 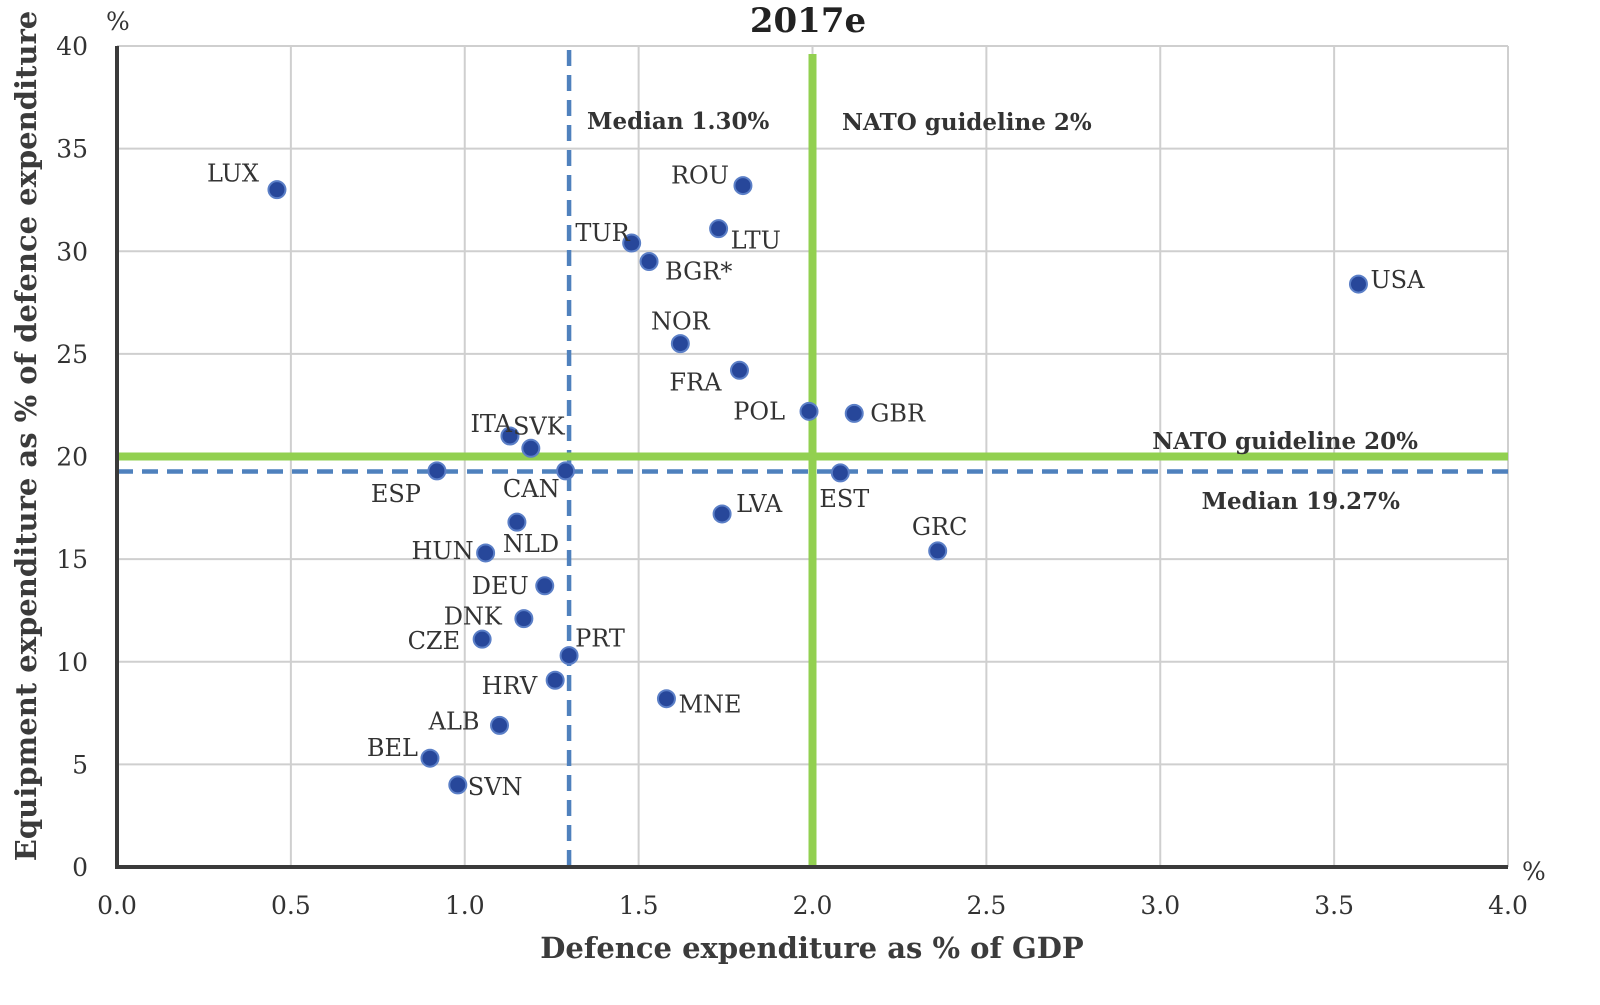 I want to click on point-label: EST, so click(x=844, y=499).